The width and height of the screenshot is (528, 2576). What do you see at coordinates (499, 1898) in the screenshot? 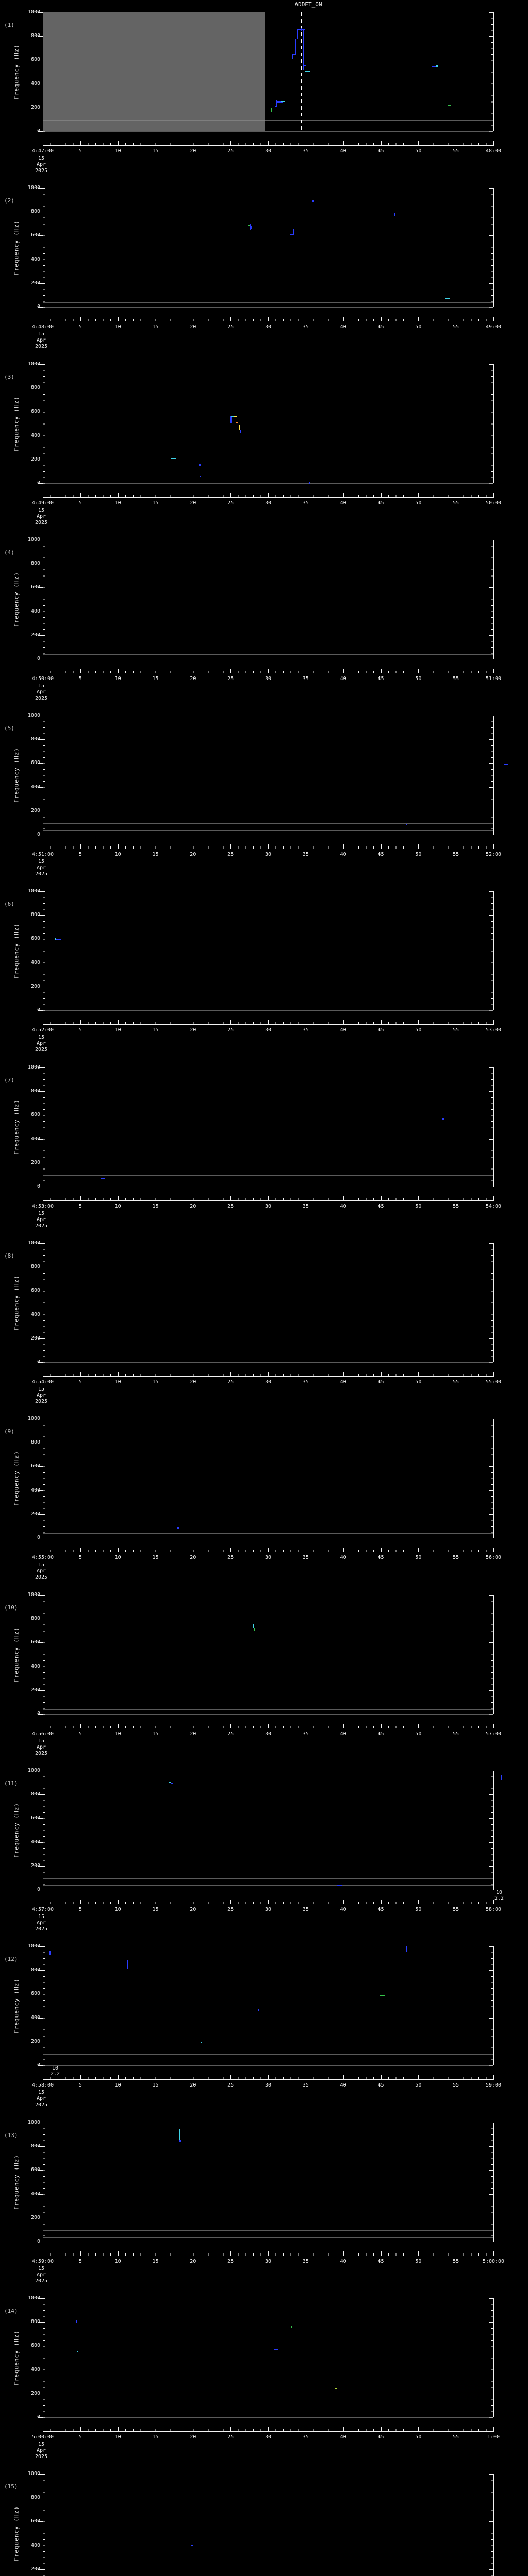
I see `corner-note: 2.2` at bounding box center [499, 1898].